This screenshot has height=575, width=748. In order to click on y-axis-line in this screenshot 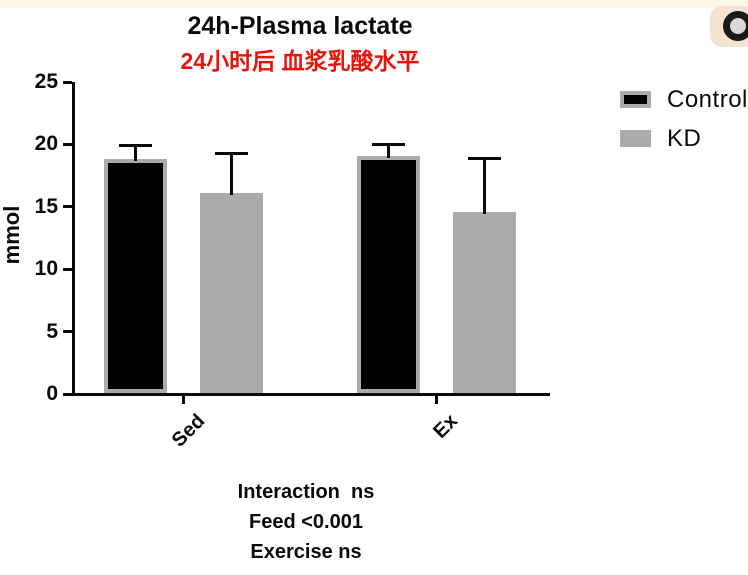, I will do `click(73, 239)`.